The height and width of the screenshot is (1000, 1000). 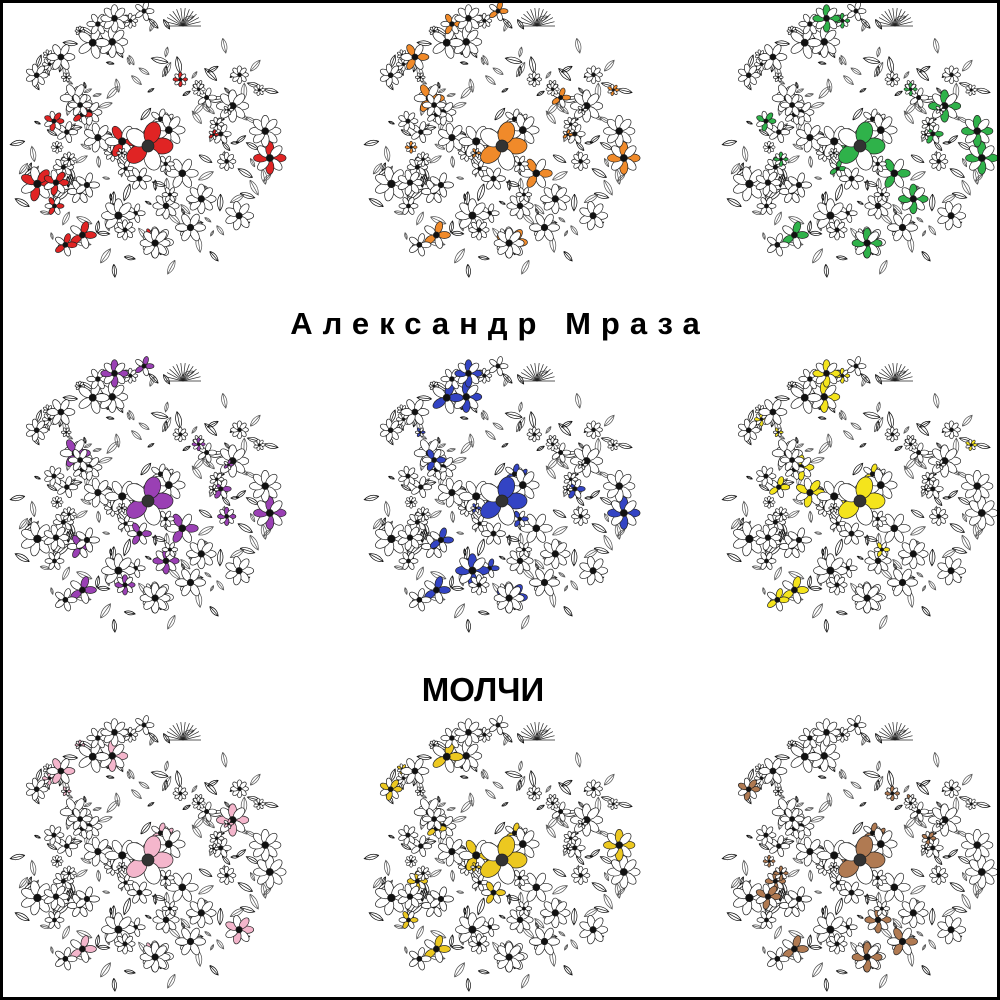 I want to click on dandelion, so click(x=895, y=372).